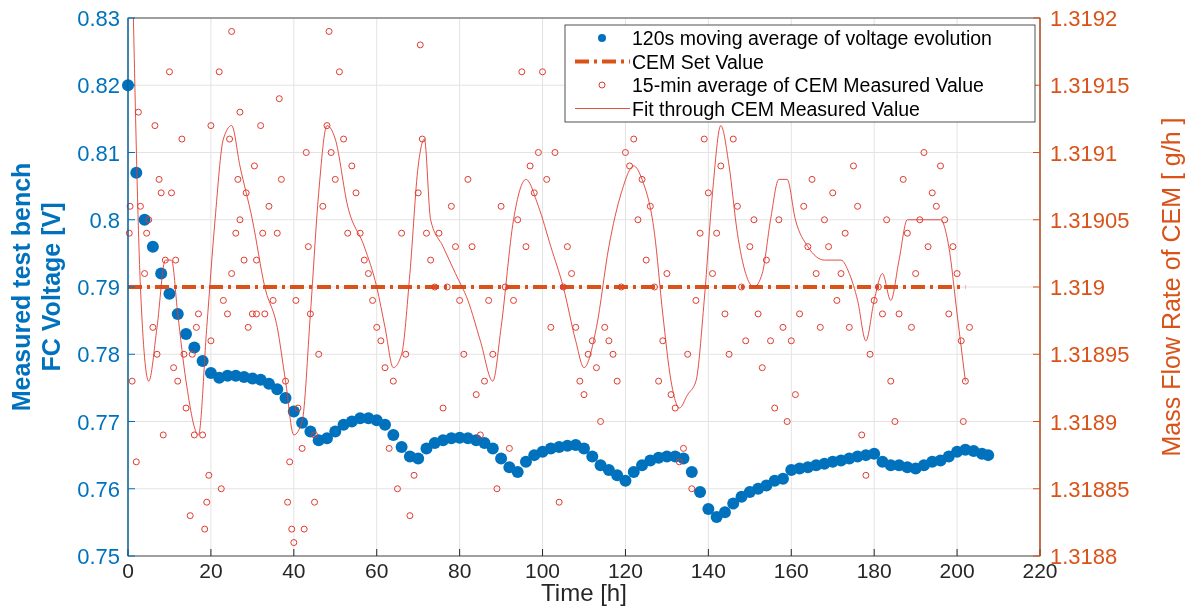 The image size is (1201, 610). Describe the element at coordinates (98, 153) in the screenshot. I see `y-tick-label: 0.81` at that location.